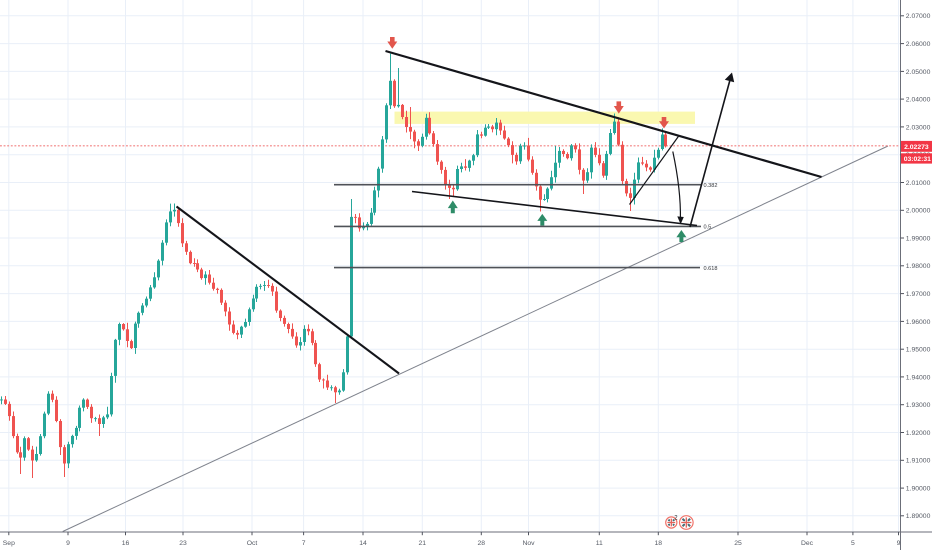 This screenshot has width=932, height=550. What do you see at coordinates (918, 433) in the screenshot?
I see `svg-text: 1.92000` at bounding box center [918, 433].